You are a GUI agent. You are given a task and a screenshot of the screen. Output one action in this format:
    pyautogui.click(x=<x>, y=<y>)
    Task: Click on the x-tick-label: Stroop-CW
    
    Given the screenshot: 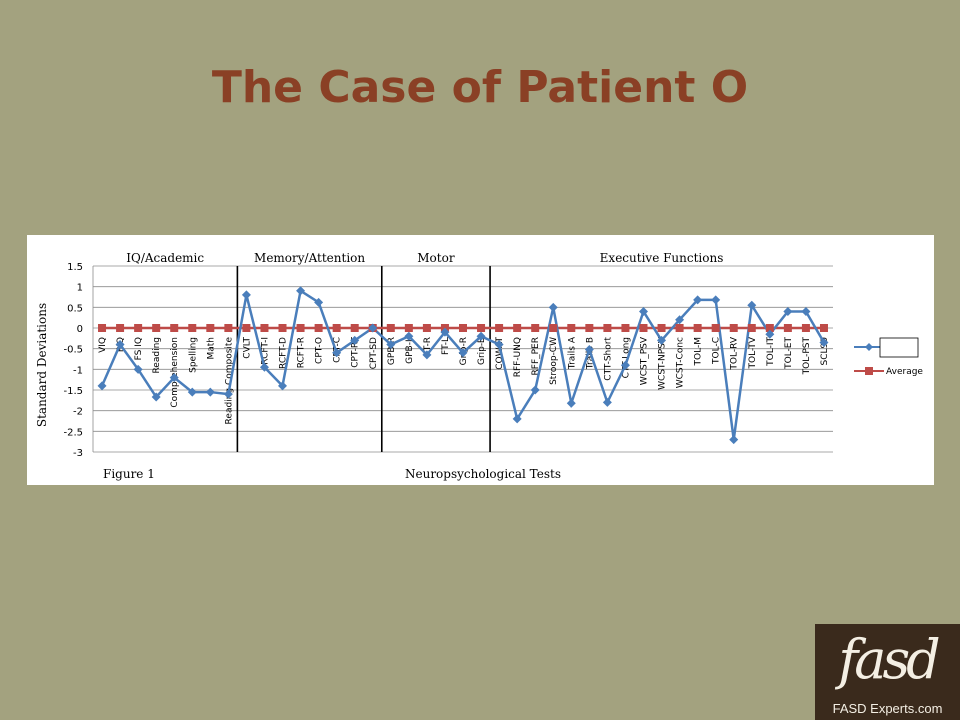 What is the action you would take?
    pyautogui.click(x=554, y=361)
    